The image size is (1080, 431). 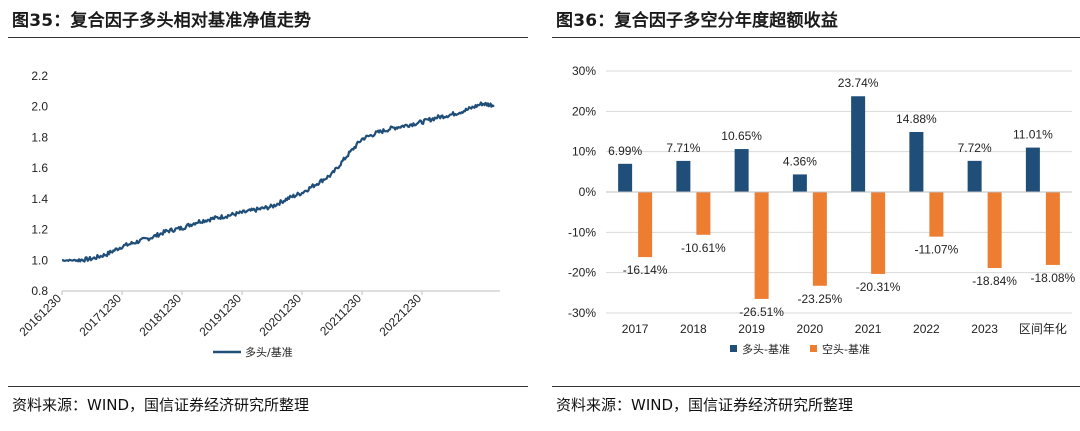 I want to click on data-label-long: 10.65%, so click(x=741, y=136).